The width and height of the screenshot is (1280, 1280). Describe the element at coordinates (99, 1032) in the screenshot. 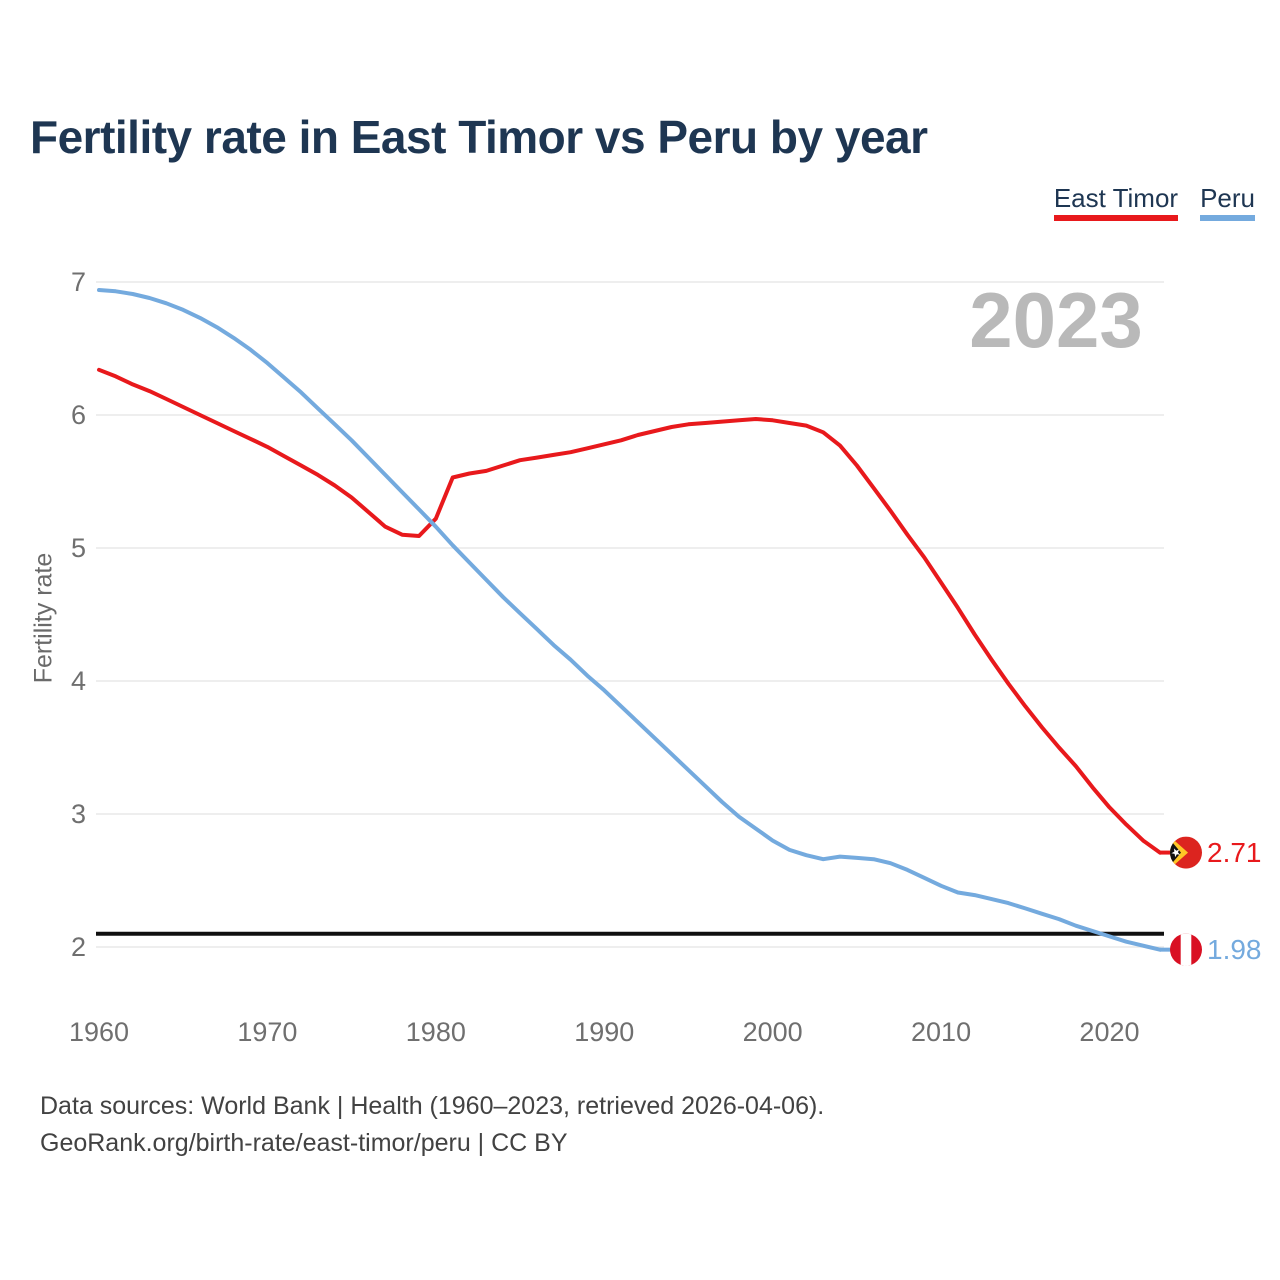

I see `x-tick-label: 1960` at that location.